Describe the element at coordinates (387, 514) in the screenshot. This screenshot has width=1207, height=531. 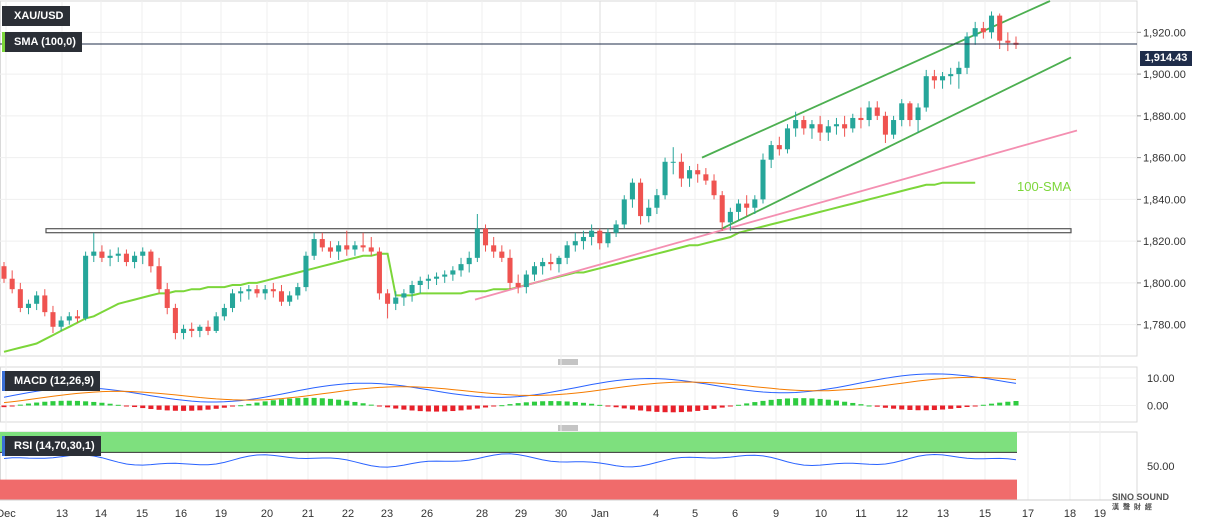
I see `x-tick-label: 23` at that location.